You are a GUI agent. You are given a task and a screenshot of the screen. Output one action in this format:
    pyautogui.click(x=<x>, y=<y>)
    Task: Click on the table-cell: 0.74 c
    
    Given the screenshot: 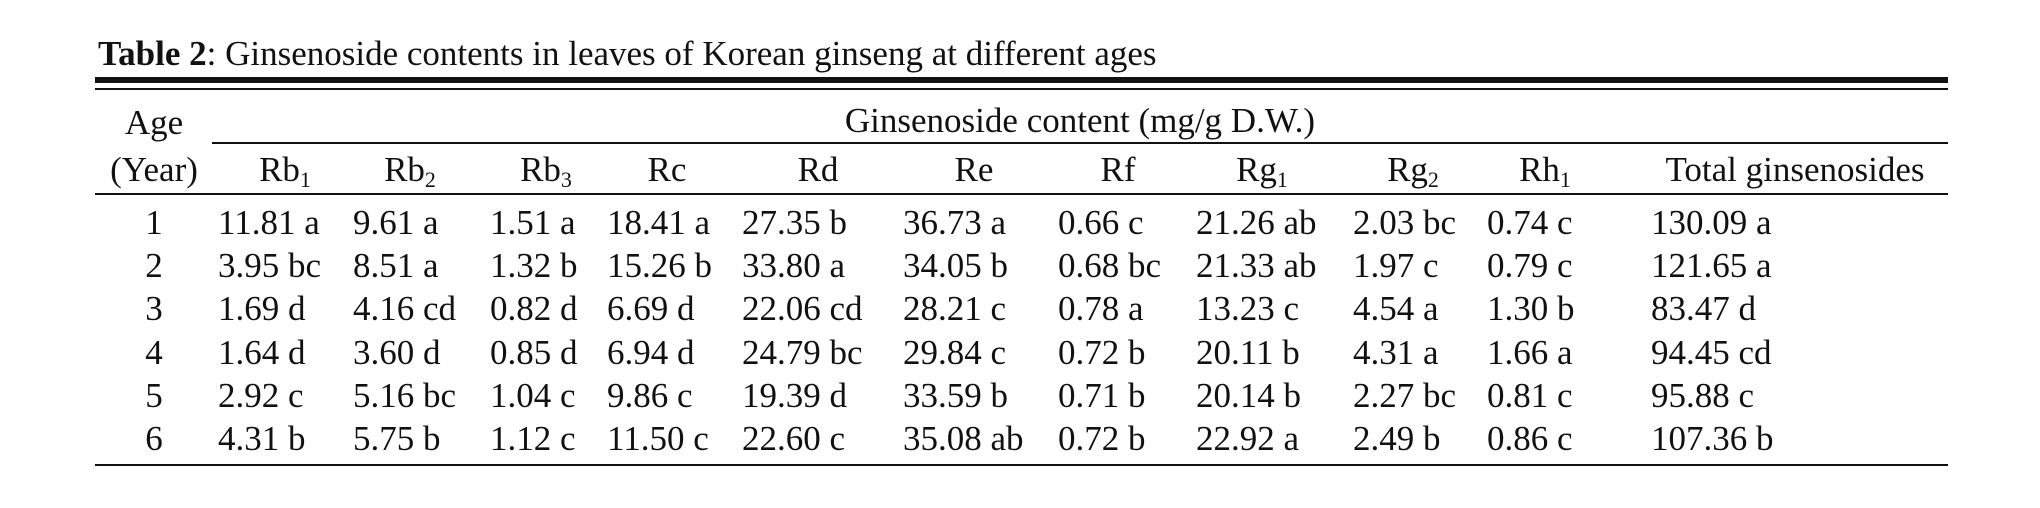 What is the action you would take?
    pyautogui.click(x=1530, y=222)
    